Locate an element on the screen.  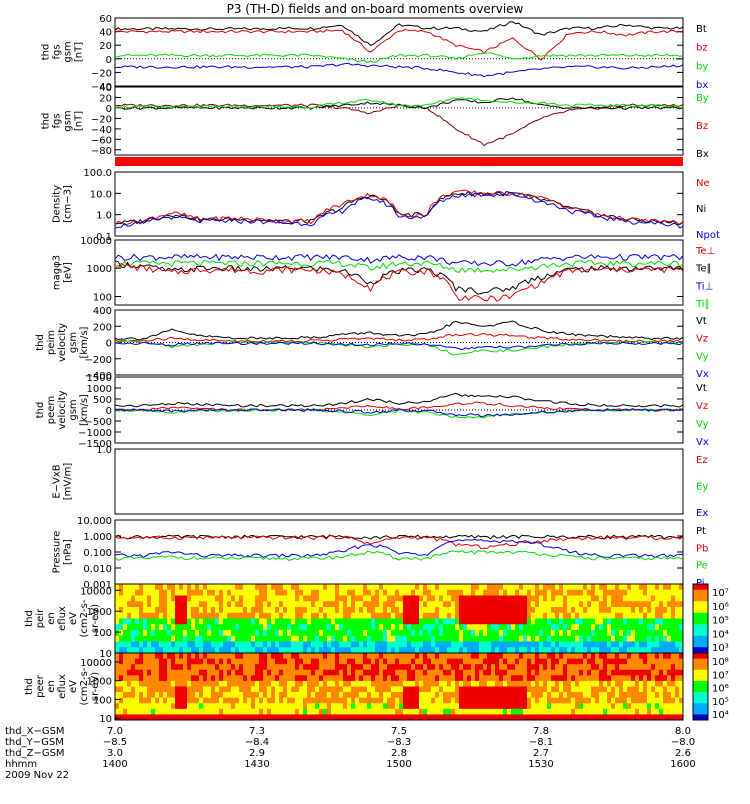
y-tick-label: −1000 is located at coordinates (95, 433).